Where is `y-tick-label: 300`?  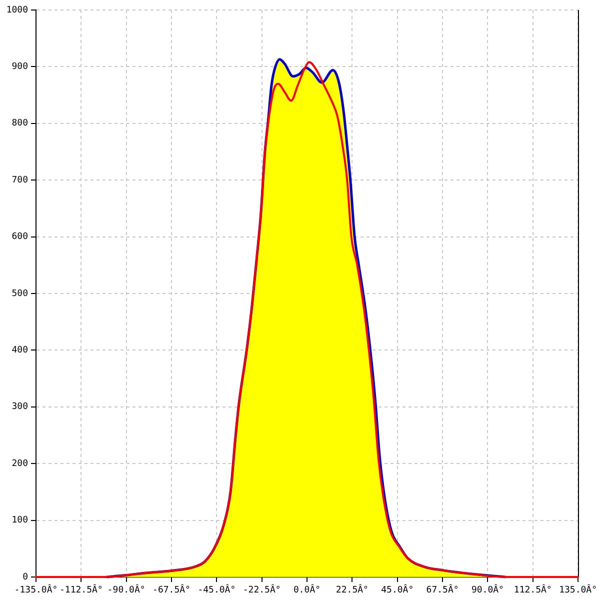
y-tick-label: 300 is located at coordinates (20, 407).